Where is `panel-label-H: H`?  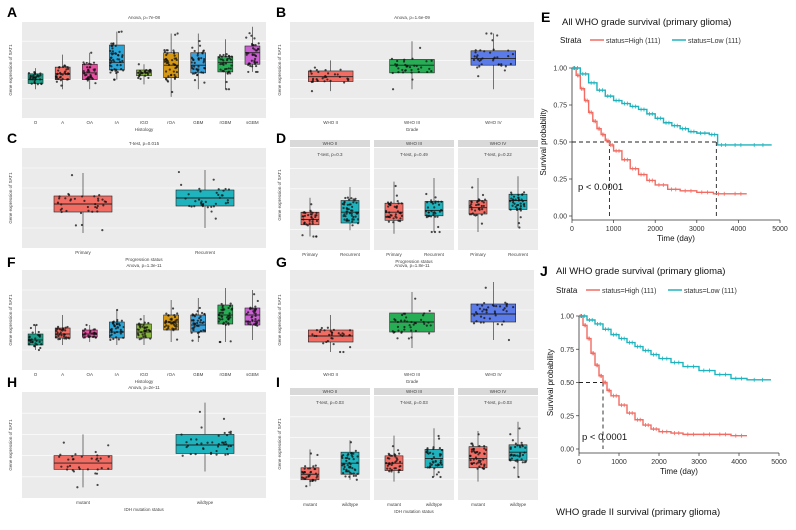 panel-label-H: H is located at coordinates (12, 382).